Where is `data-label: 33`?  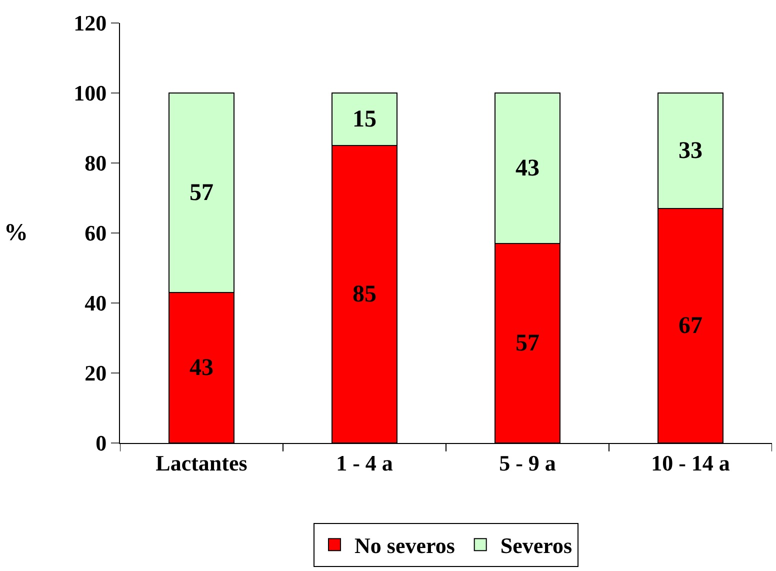
data-label: 33 is located at coordinates (690, 151).